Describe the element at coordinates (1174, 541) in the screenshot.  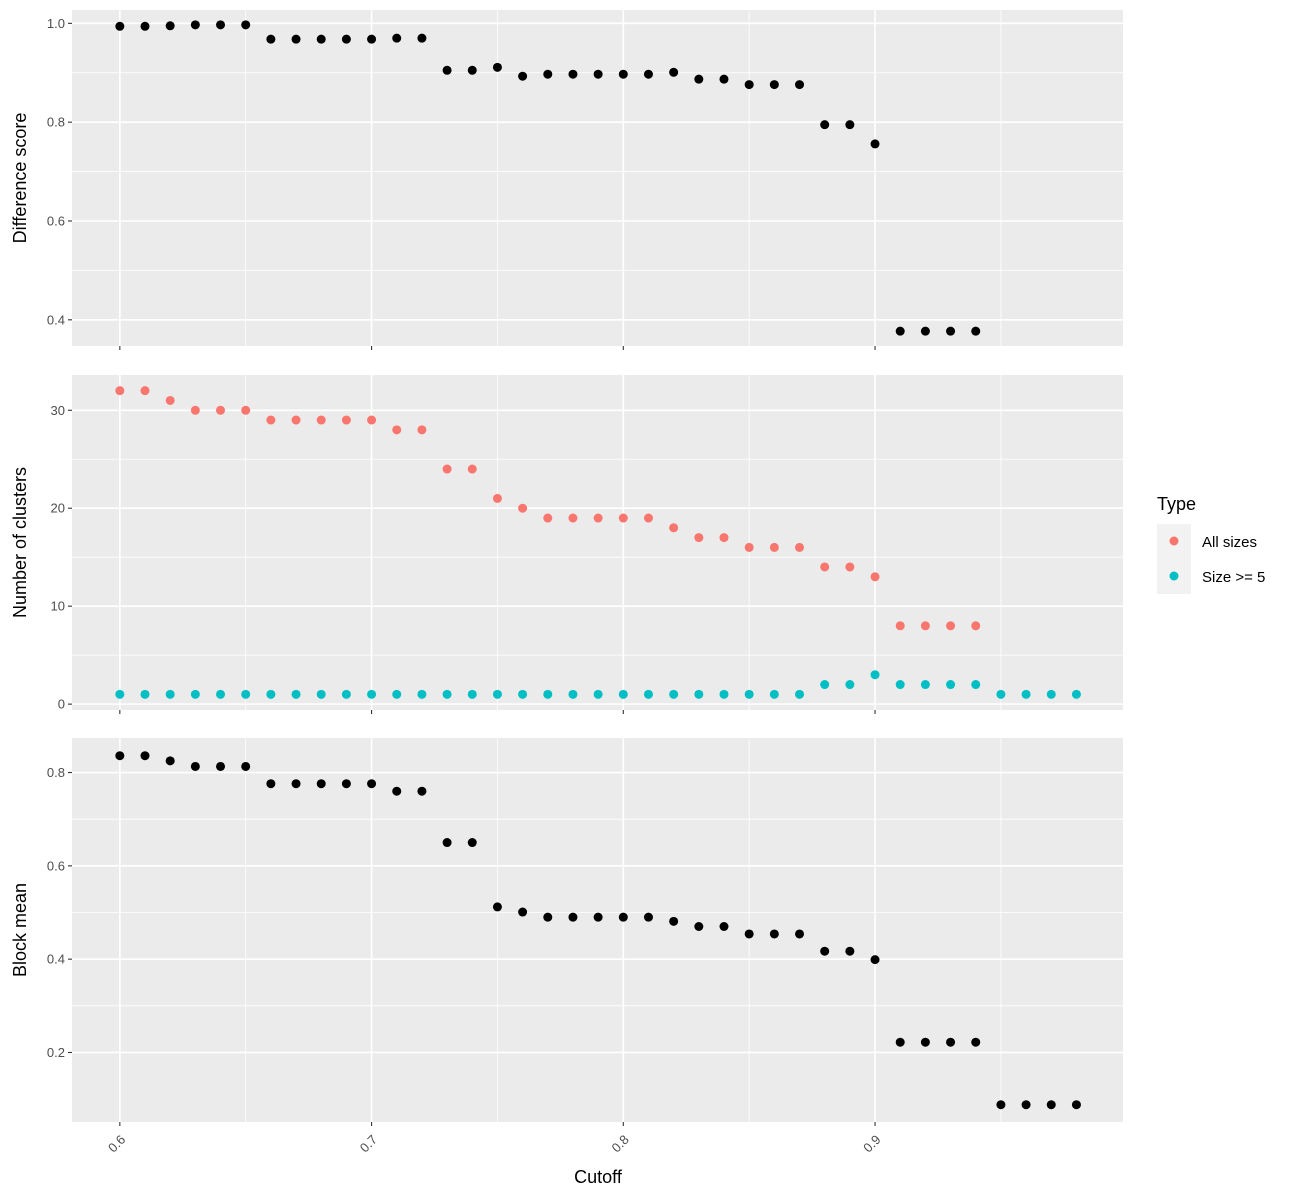
I see `legend-key-all-sizes` at that location.